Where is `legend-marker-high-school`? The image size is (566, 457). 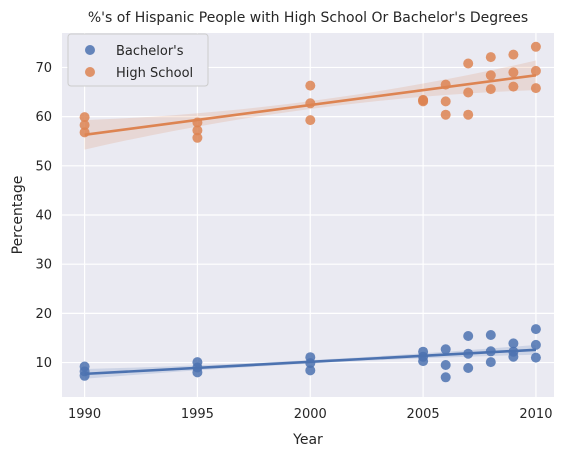
legend-marker-high-school is located at coordinates (90, 72).